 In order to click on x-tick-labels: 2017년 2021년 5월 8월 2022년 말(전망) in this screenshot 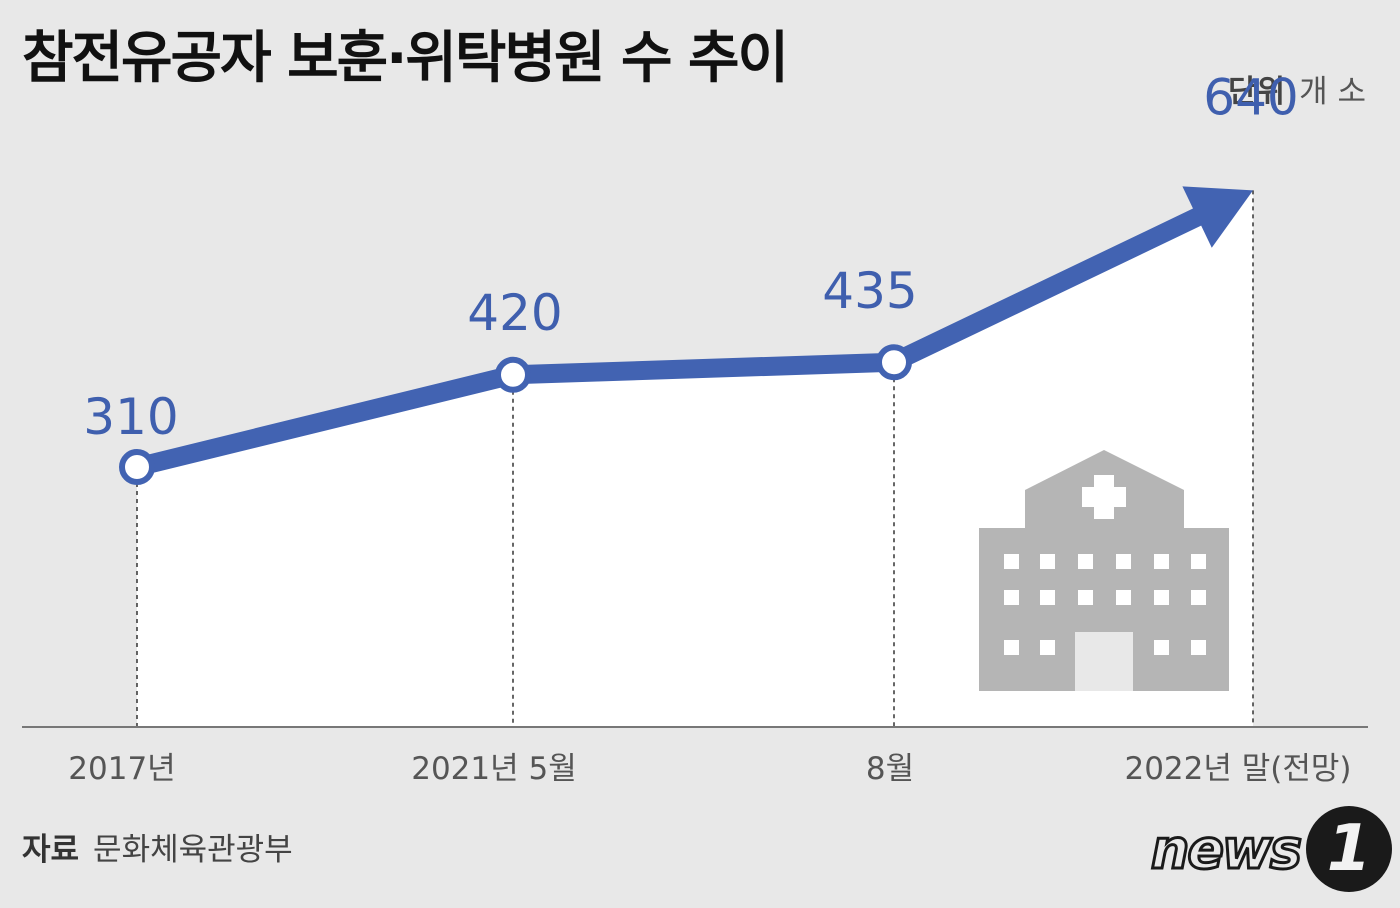, I will do `click(709, 769)`.